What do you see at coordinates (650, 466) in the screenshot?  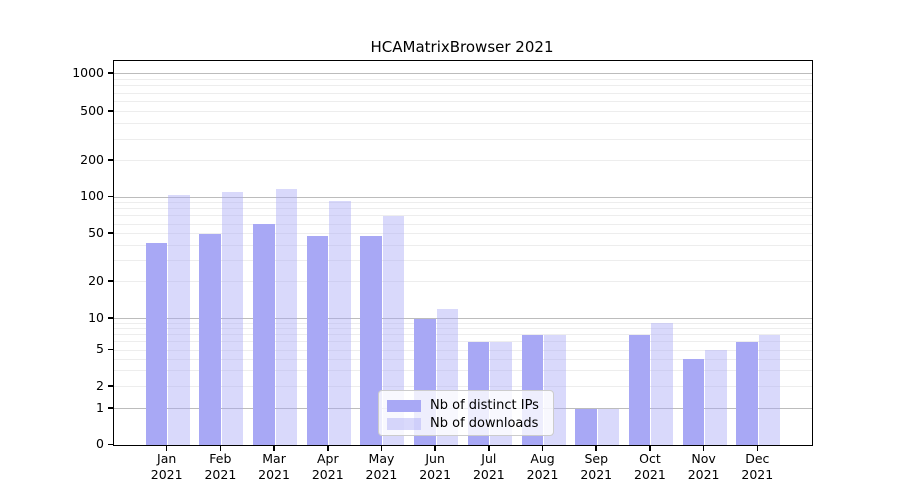 I see `x-tick-label: Oct 2021` at bounding box center [650, 466].